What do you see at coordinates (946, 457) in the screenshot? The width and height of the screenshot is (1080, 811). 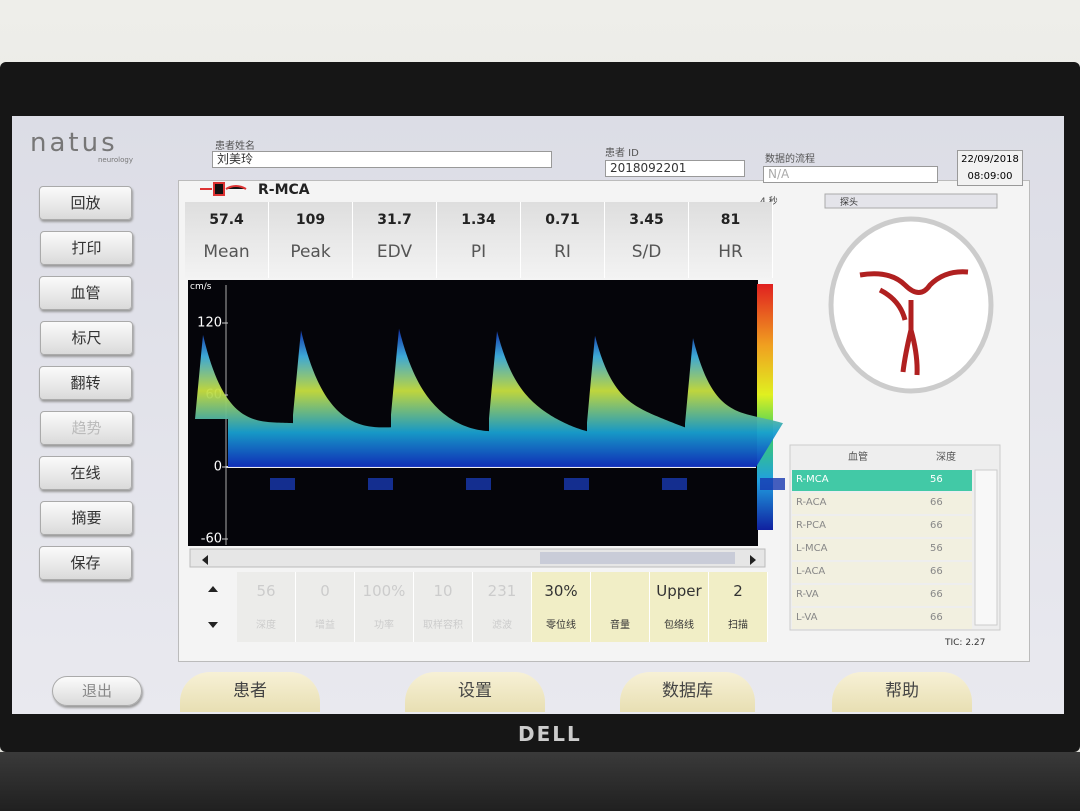 I see `table-header: 深度` at bounding box center [946, 457].